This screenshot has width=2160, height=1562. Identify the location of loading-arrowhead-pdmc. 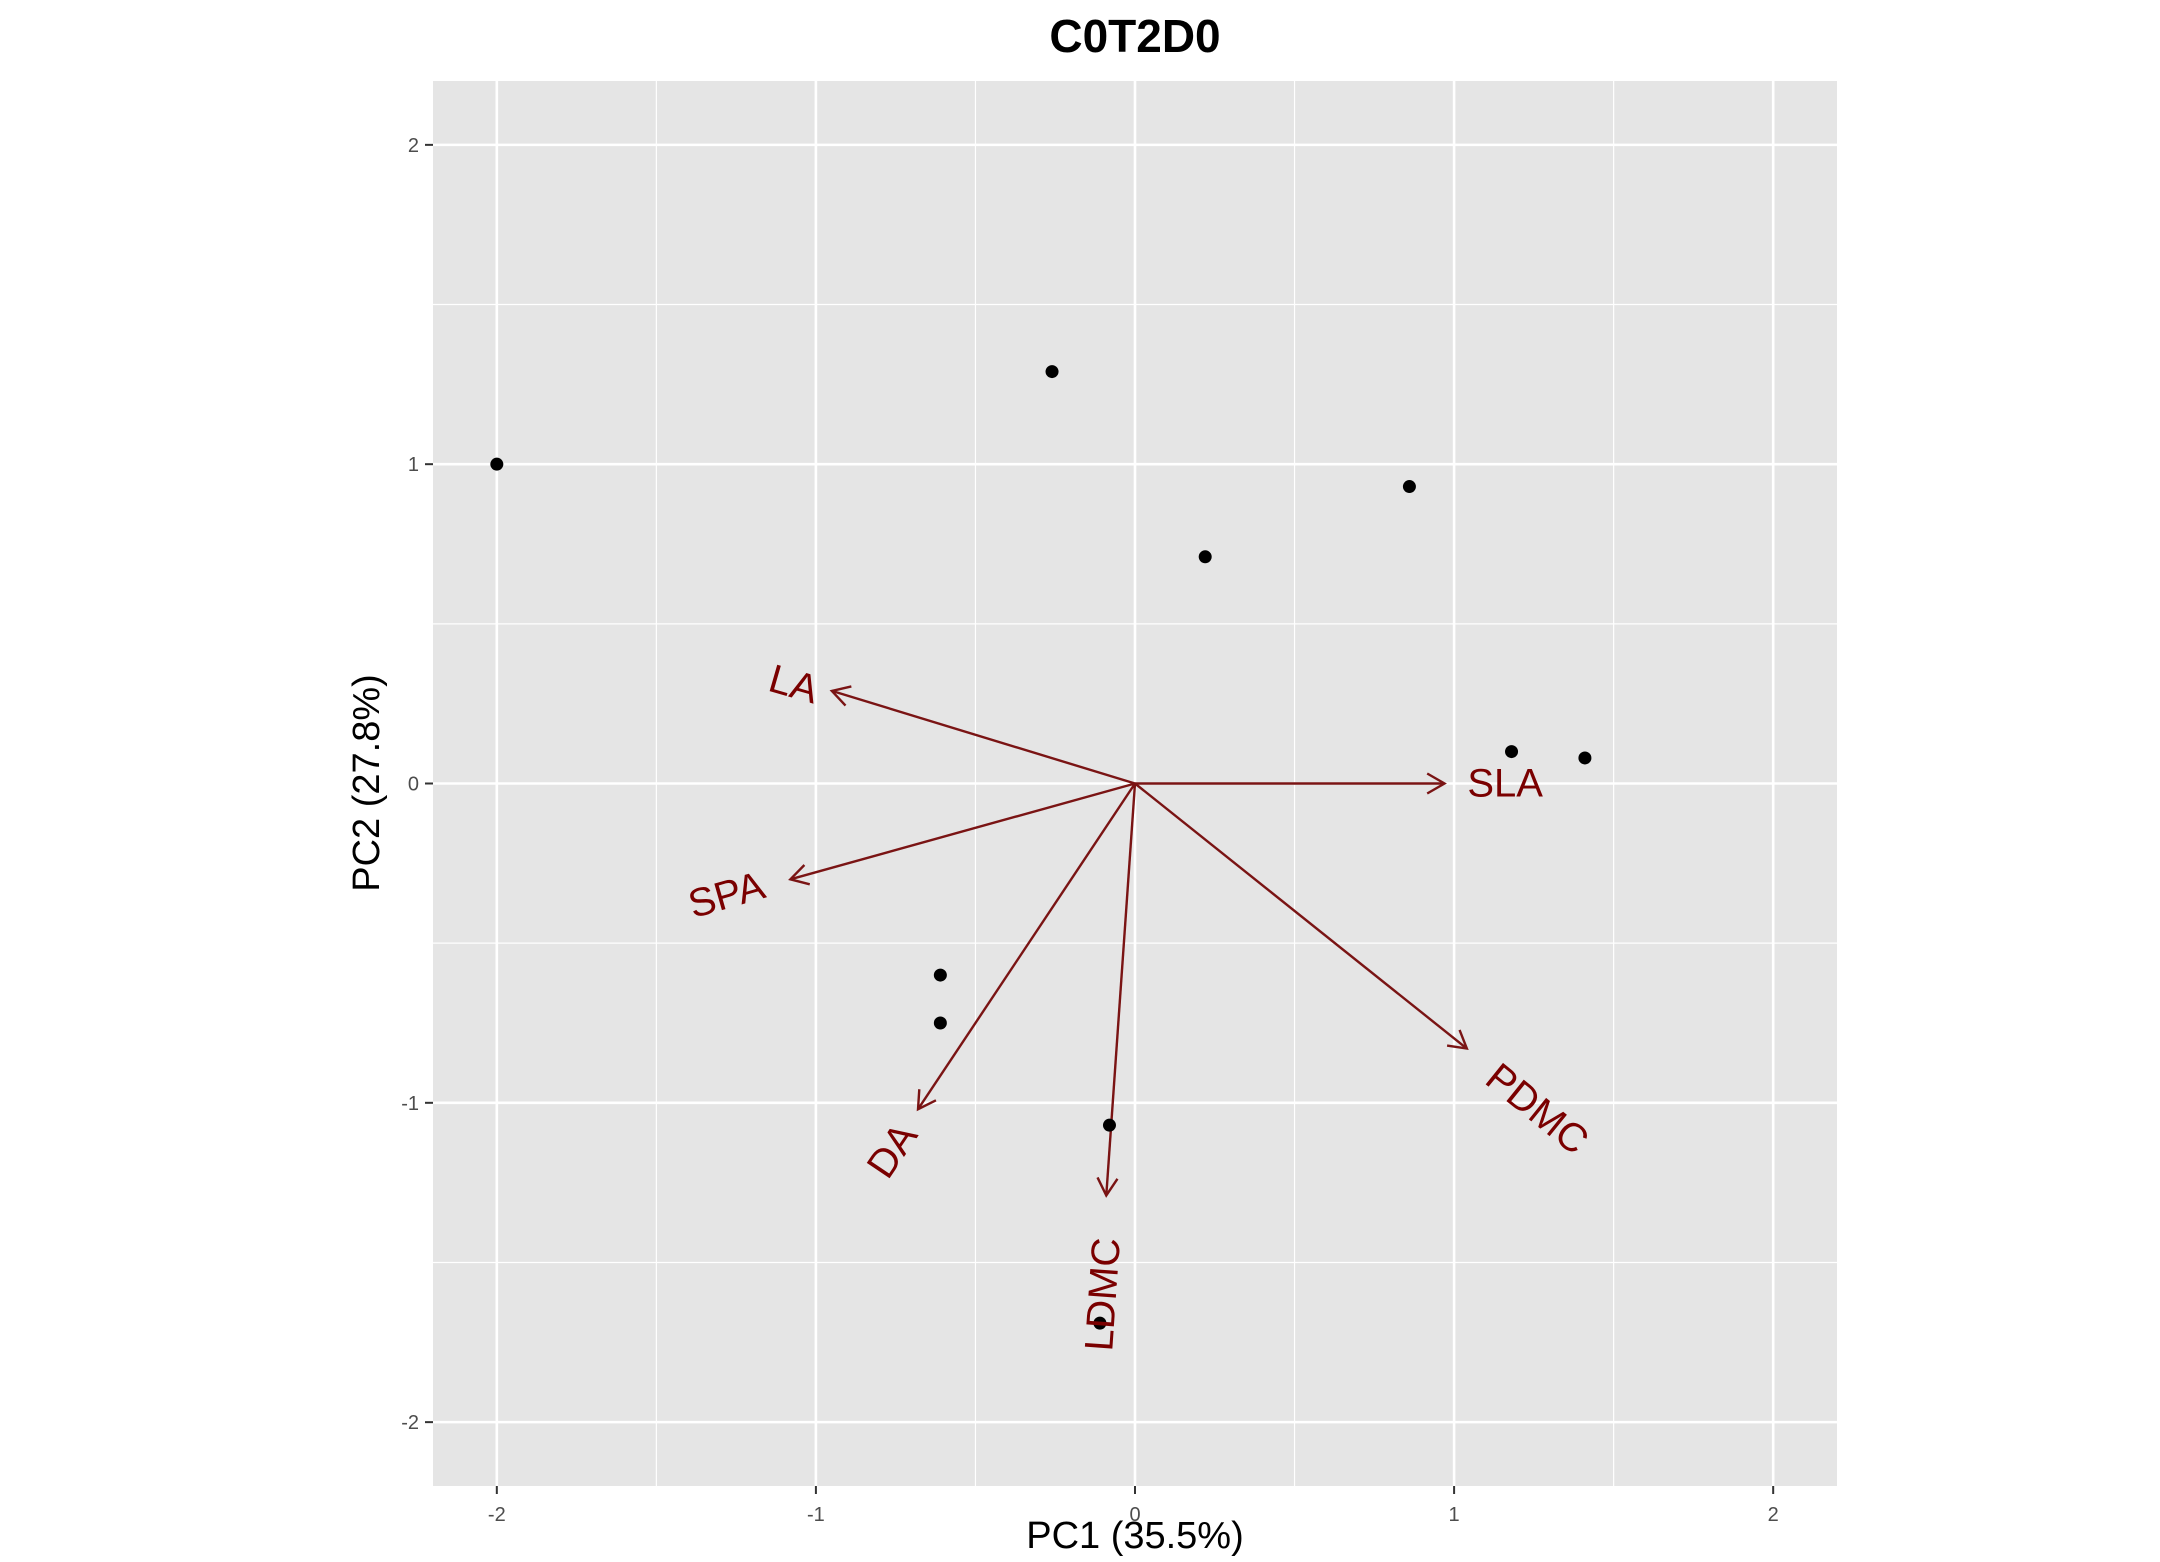
(1457, 1040).